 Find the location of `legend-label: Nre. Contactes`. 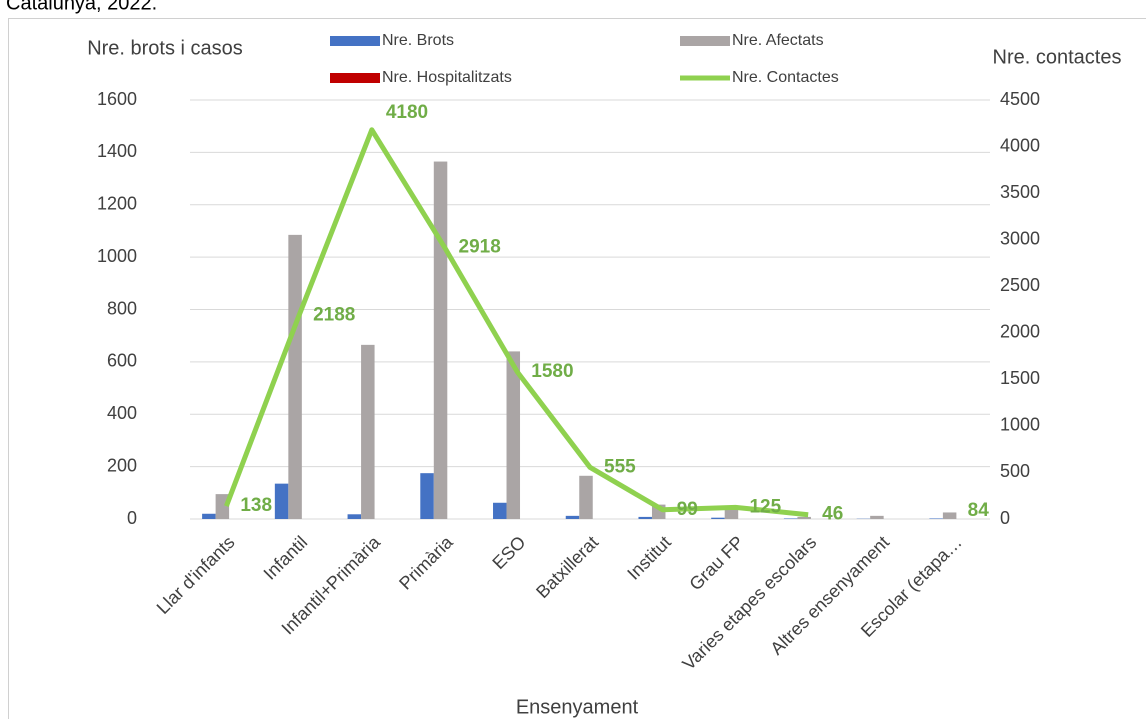

legend-label: Nre. Contactes is located at coordinates (785, 77).